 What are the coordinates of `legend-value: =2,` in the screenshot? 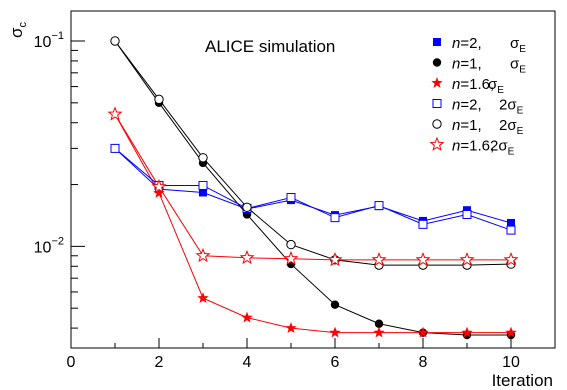 It's located at (470, 43).